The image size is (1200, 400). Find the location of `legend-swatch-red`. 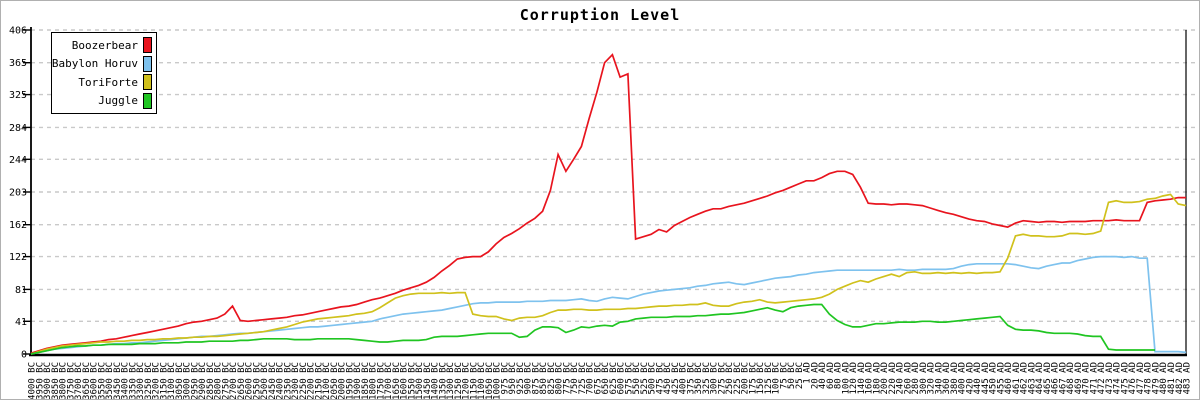

legend-swatch-red is located at coordinates (147, 45).